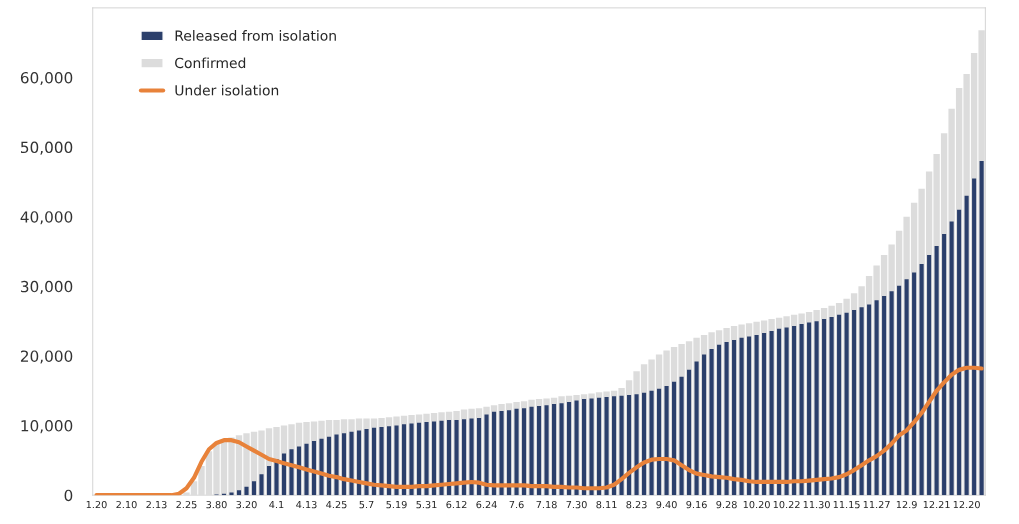 Image resolution: width=1019 pixels, height=524 pixels. Describe the element at coordinates (876, 504) in the screenshot. I see `x-tick-label: 11.27` at that location.